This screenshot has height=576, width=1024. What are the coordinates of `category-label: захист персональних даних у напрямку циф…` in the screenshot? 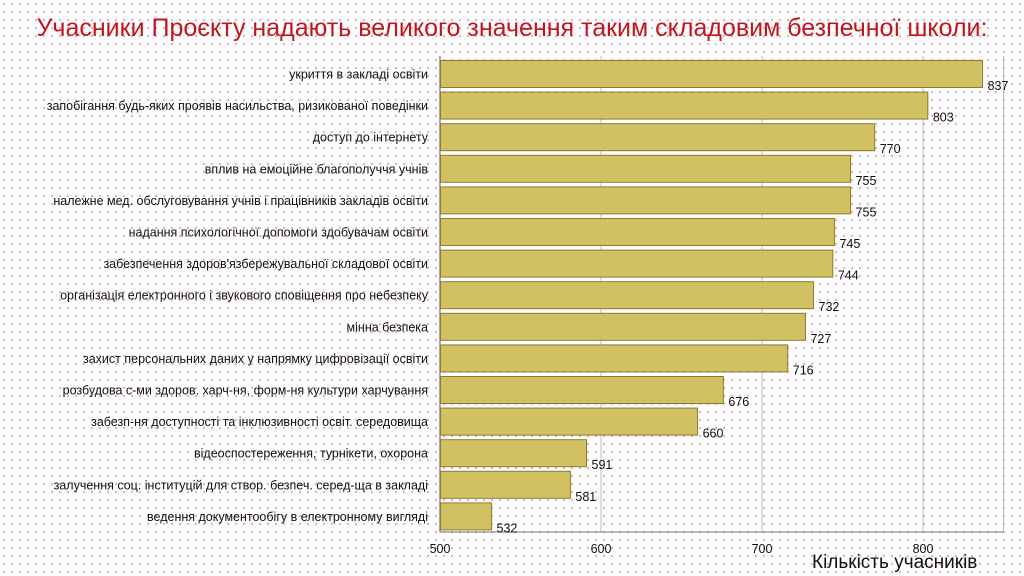 It's located at (255, 359).